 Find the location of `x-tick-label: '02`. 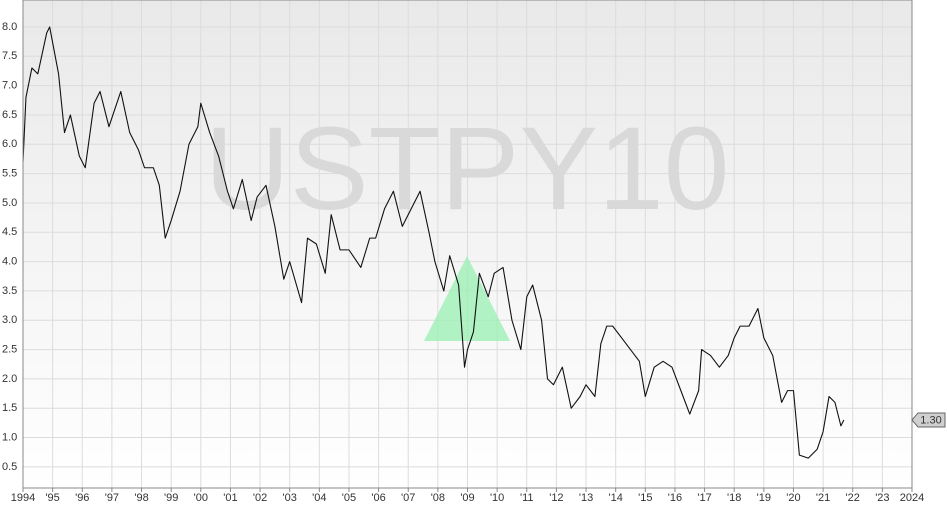

x-tick-label: '02 is located at coordinates (260, 498).